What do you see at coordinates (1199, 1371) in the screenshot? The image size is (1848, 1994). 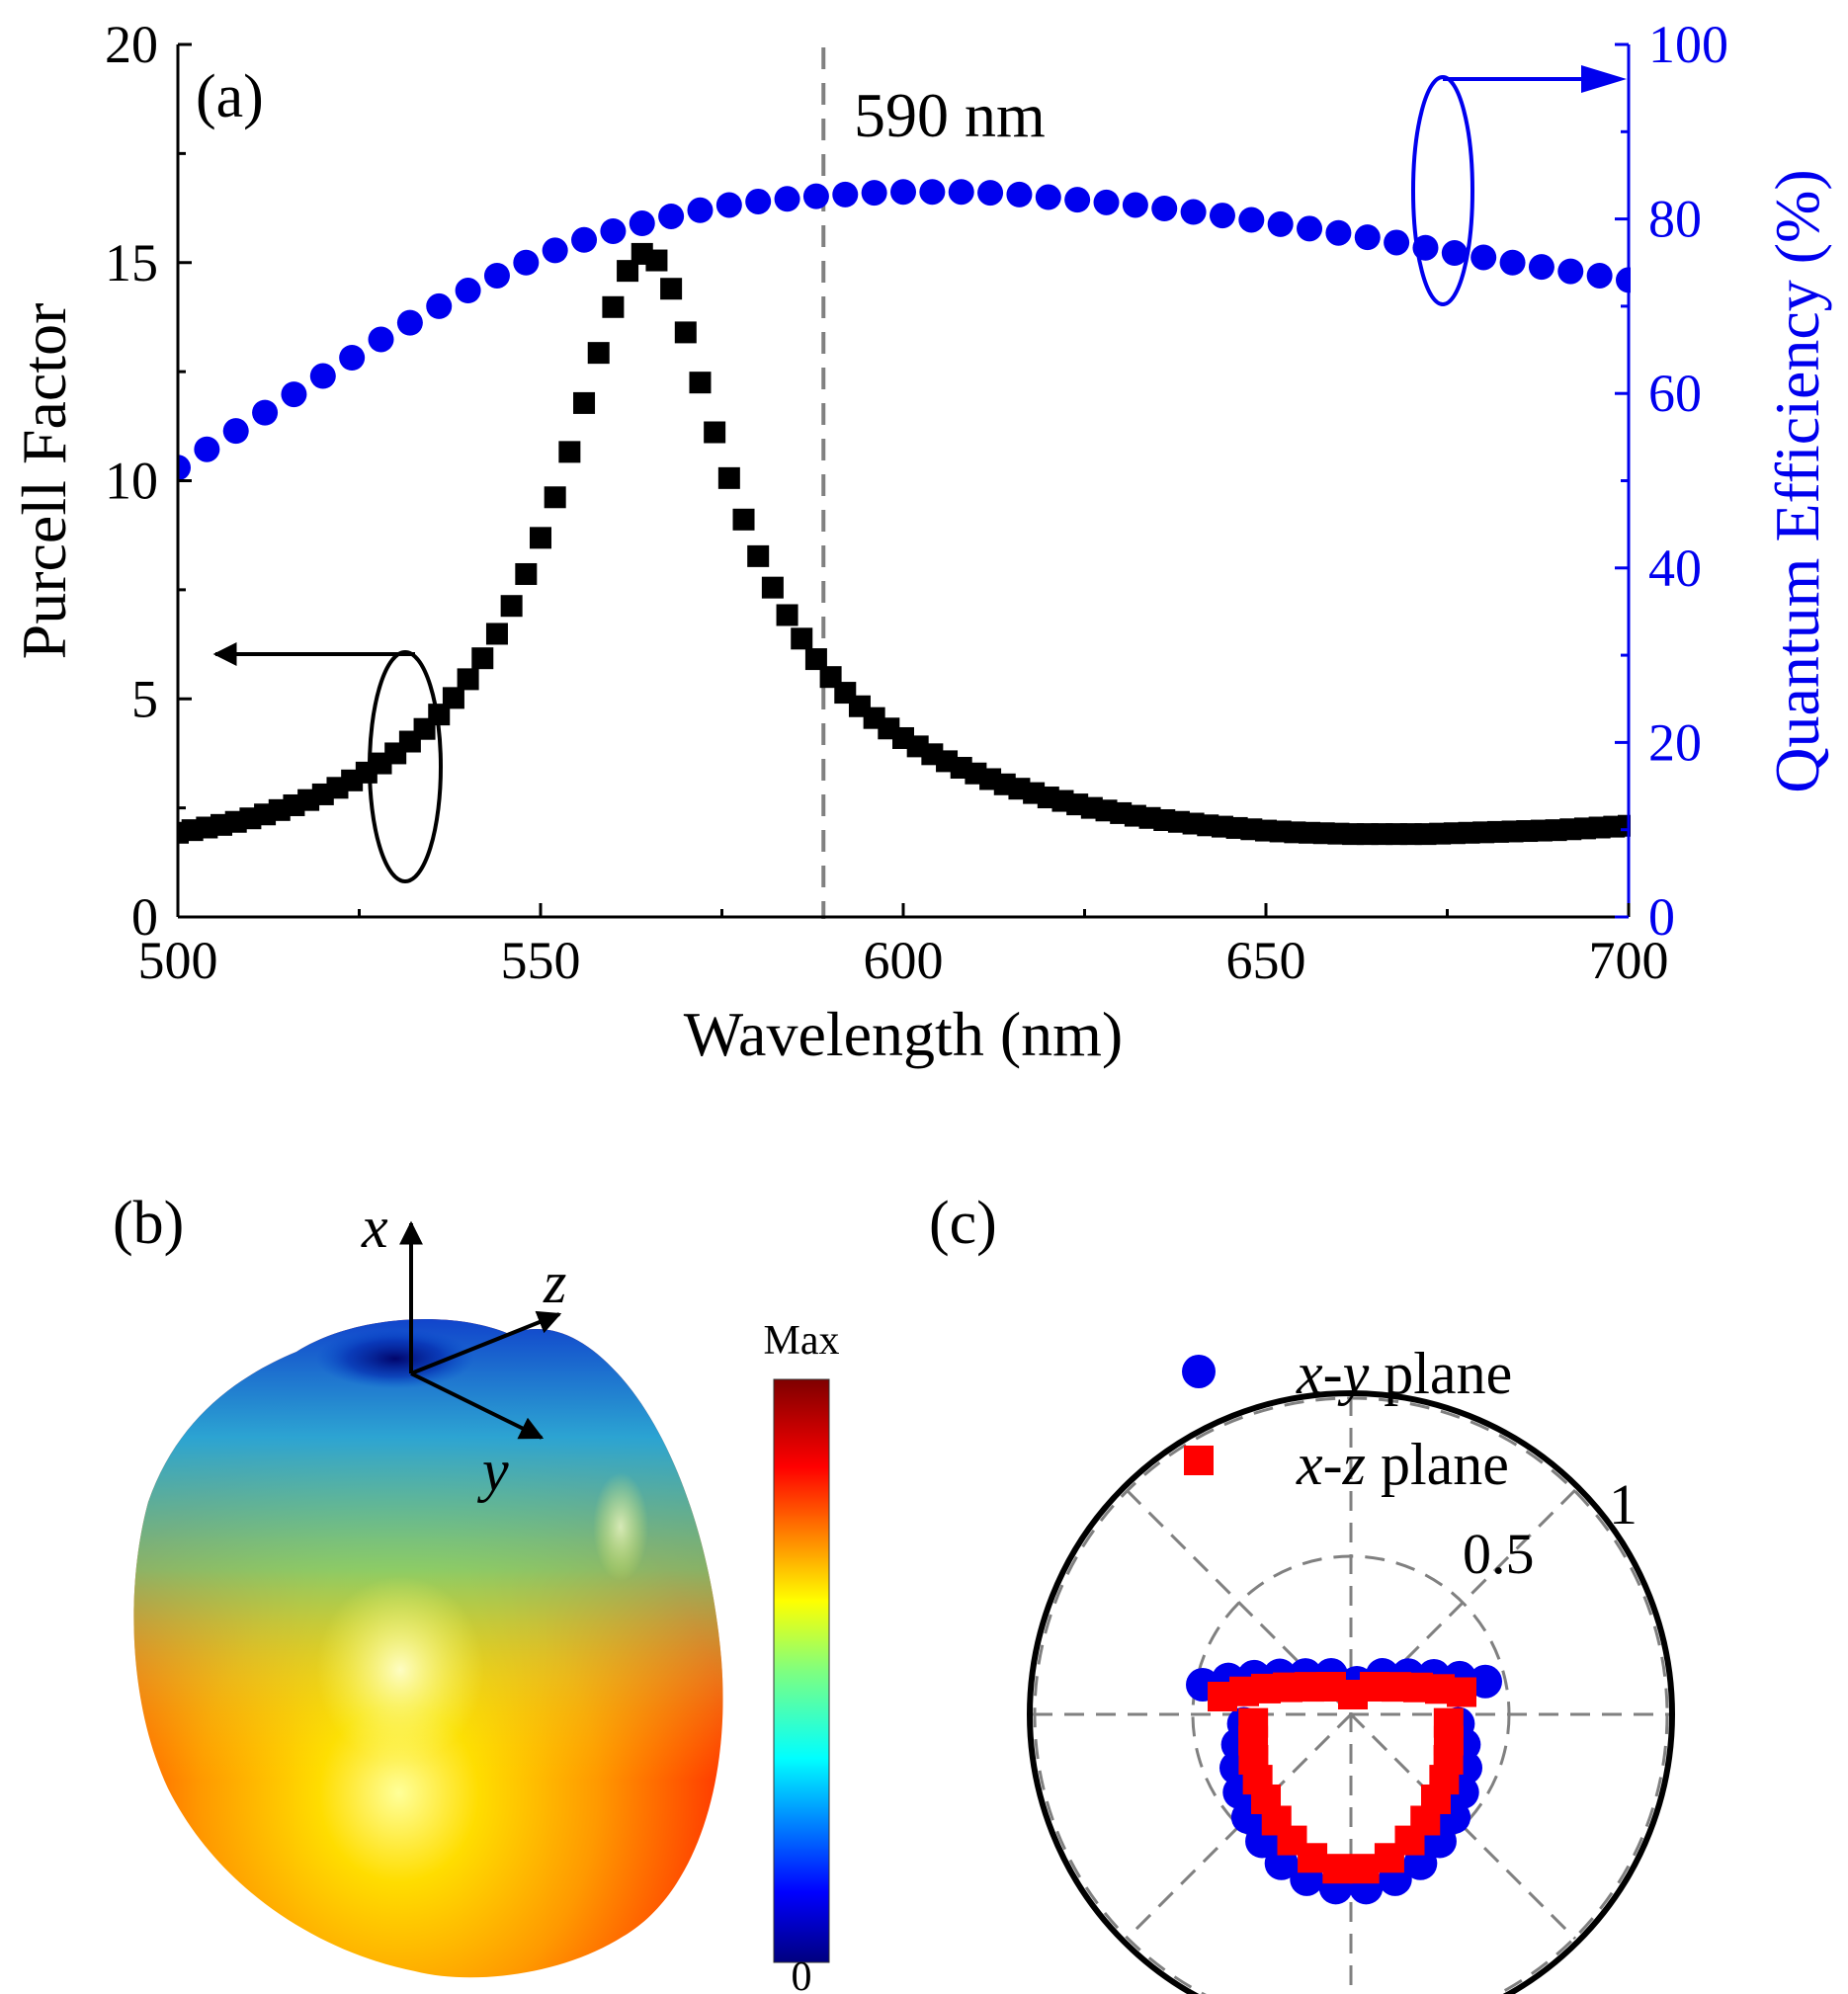 I see `legend-xy-marker` at bounding box center [1199, 1371].